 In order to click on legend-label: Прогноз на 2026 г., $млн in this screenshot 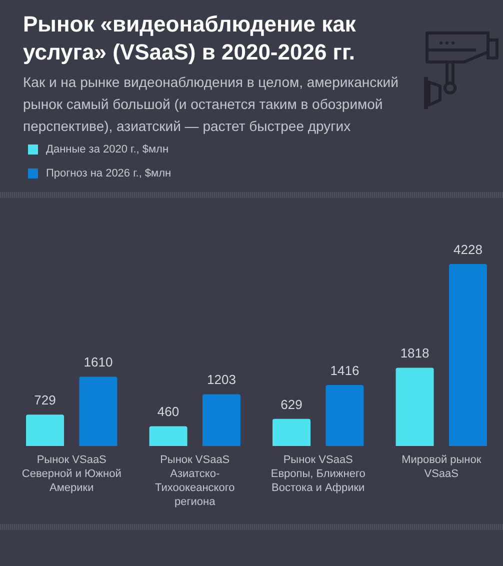, I will do `click(109, 174)`.